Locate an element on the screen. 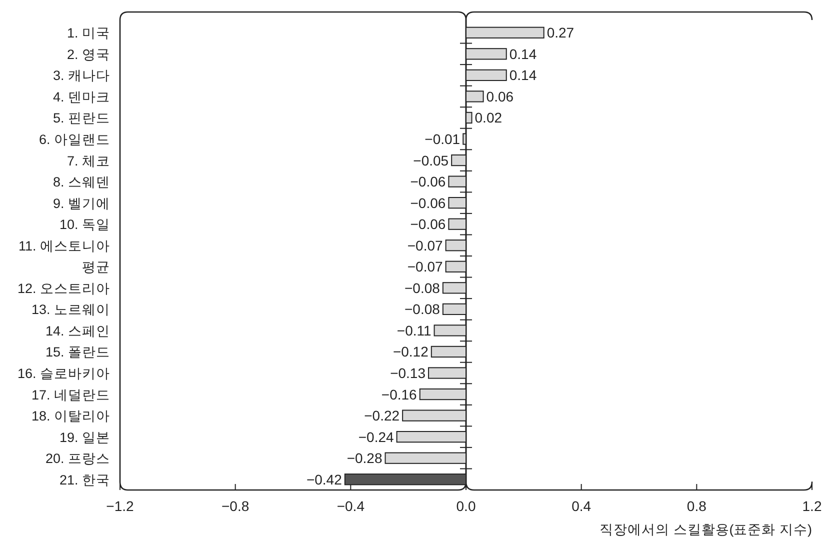 The width and height of the screenshot is (825, 539). x-tick-label: 0.0 is located at coordinates (466, 506).